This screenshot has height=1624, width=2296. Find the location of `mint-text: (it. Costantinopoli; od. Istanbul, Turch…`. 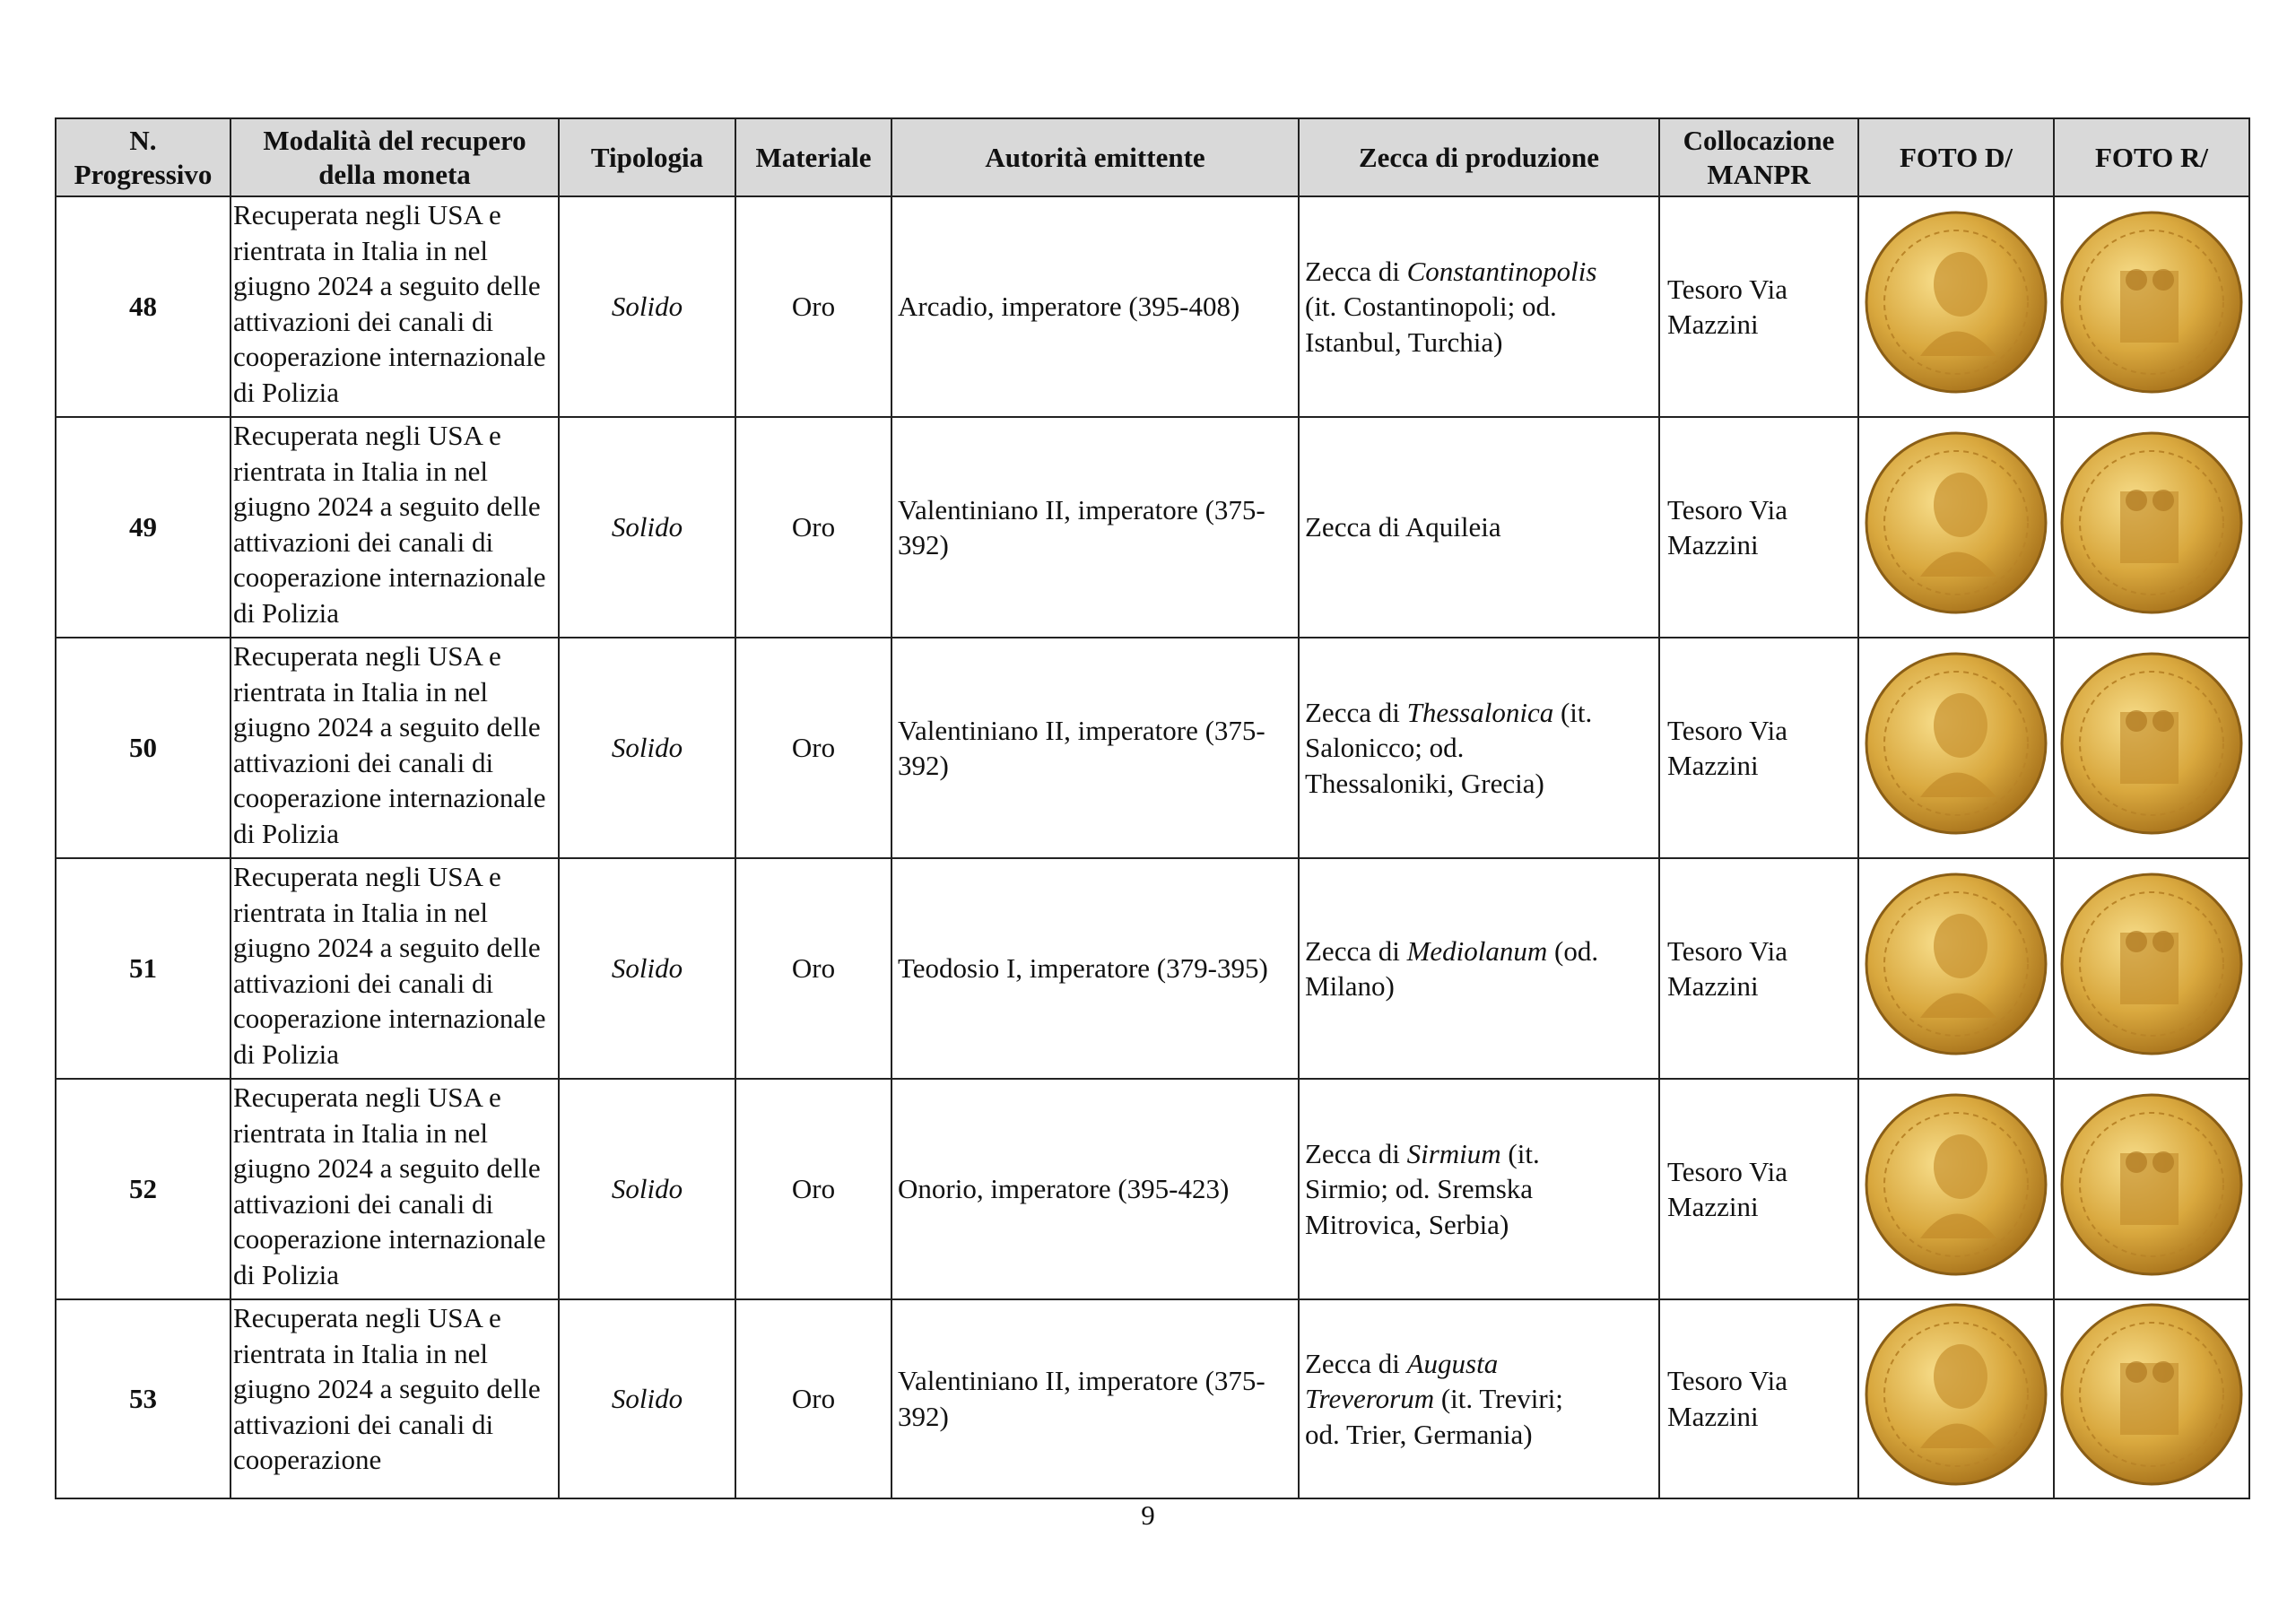

mint-text: (it. Costantinopoli; od. Istanbul, Turch… is located at coordinates (1431, 324).